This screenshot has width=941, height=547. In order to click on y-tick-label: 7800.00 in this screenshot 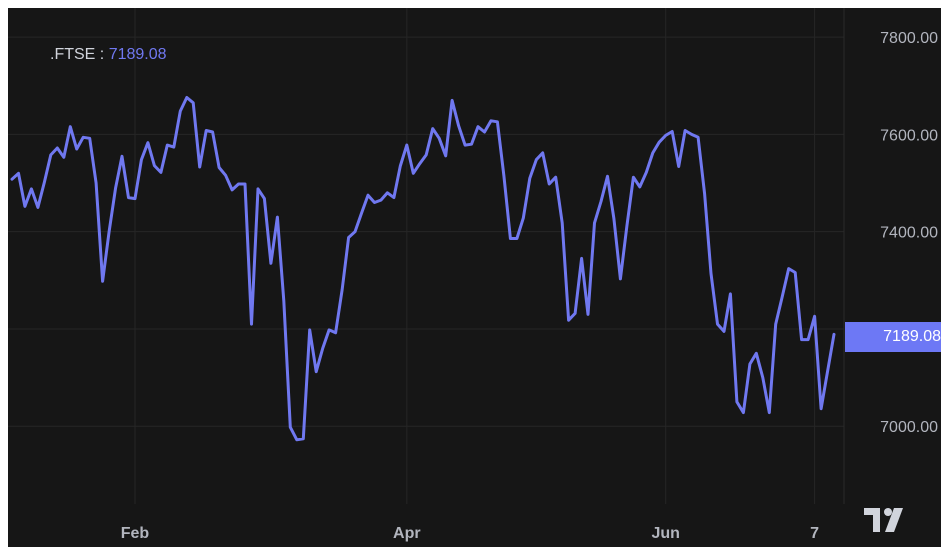, I will do `click(909, 38)`.